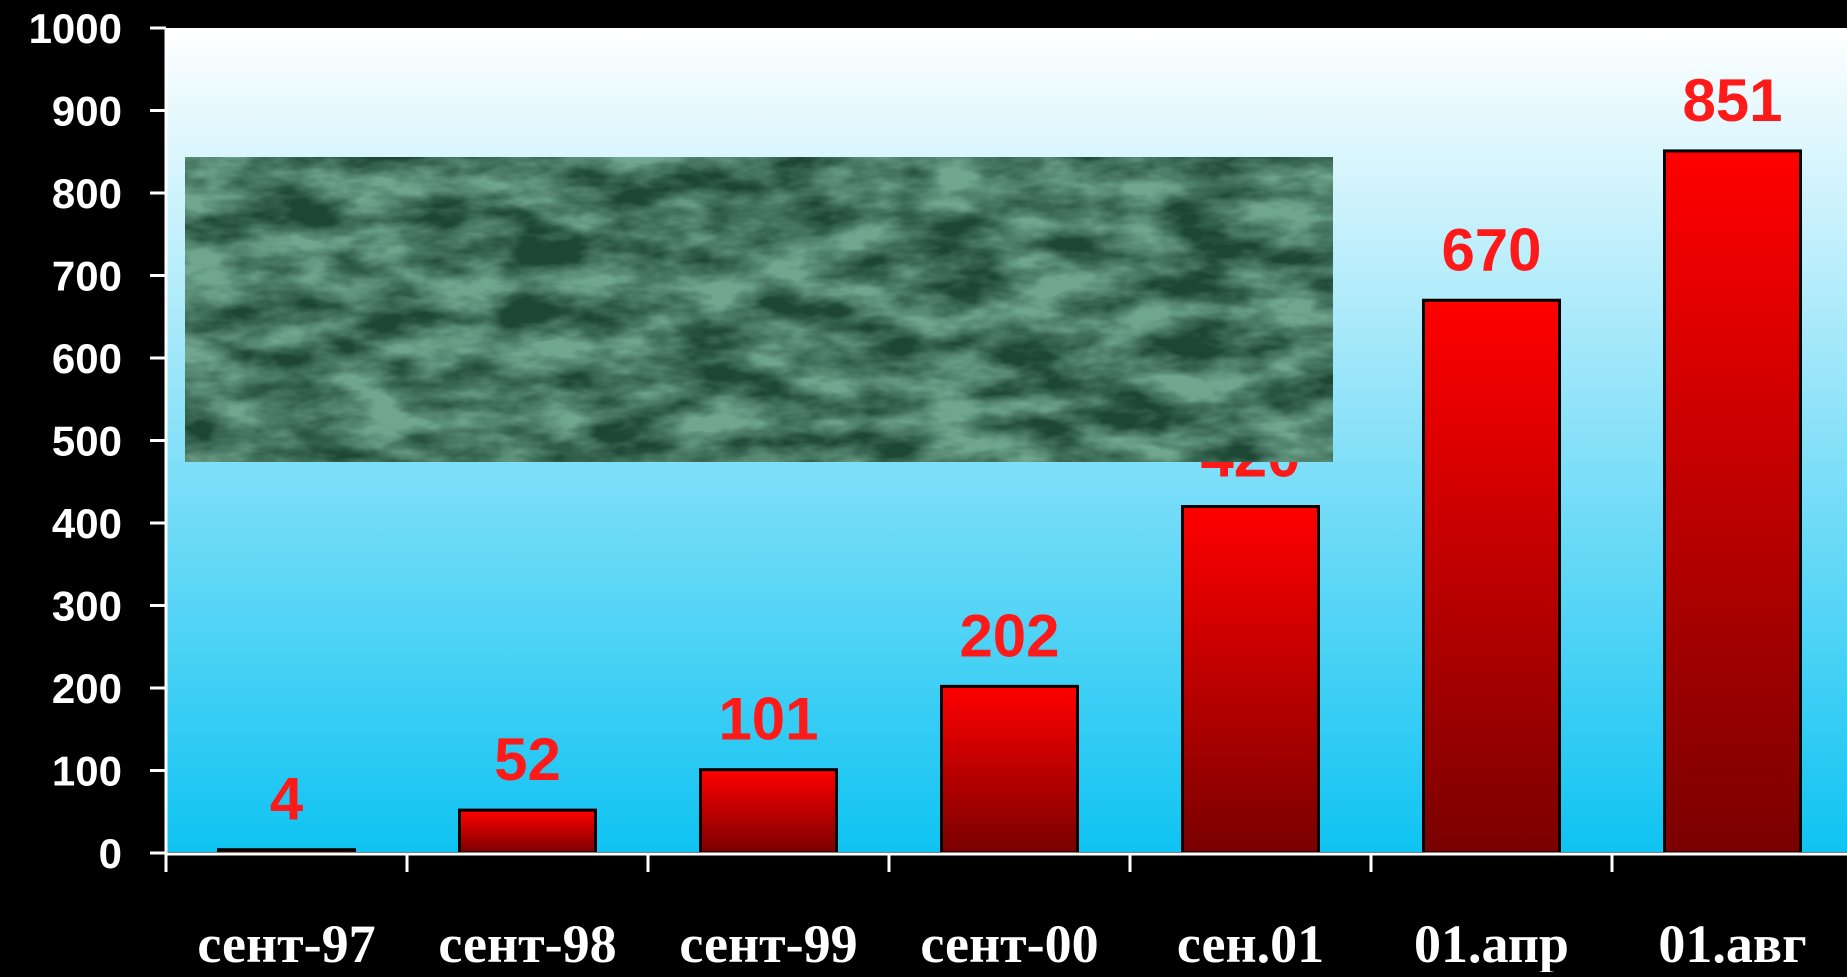 This screenshot has width=1847, height=977. Describe the element at coordinates (87, 606) in the screenshot. I see `y-tick-label-3: 300` at that location.